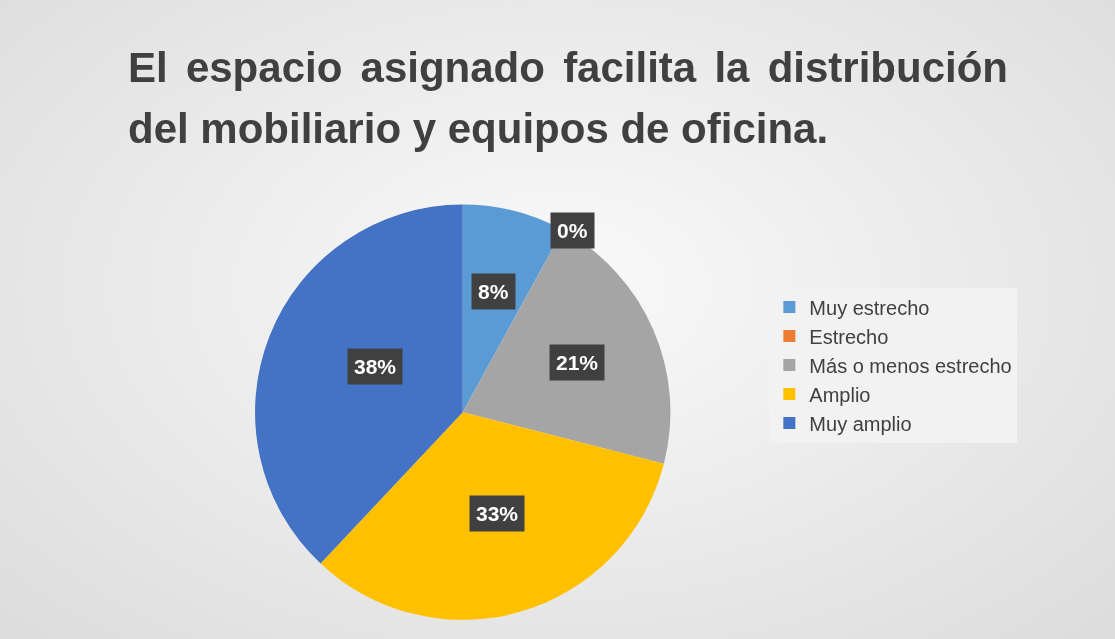 Image resolution: width=1115 pixels, height=639 pixels. What do you see at coordinates (910, 365) in the screenshot?
I see `legend-label: Más o menos estrecho` at bounding box center [910, 365].